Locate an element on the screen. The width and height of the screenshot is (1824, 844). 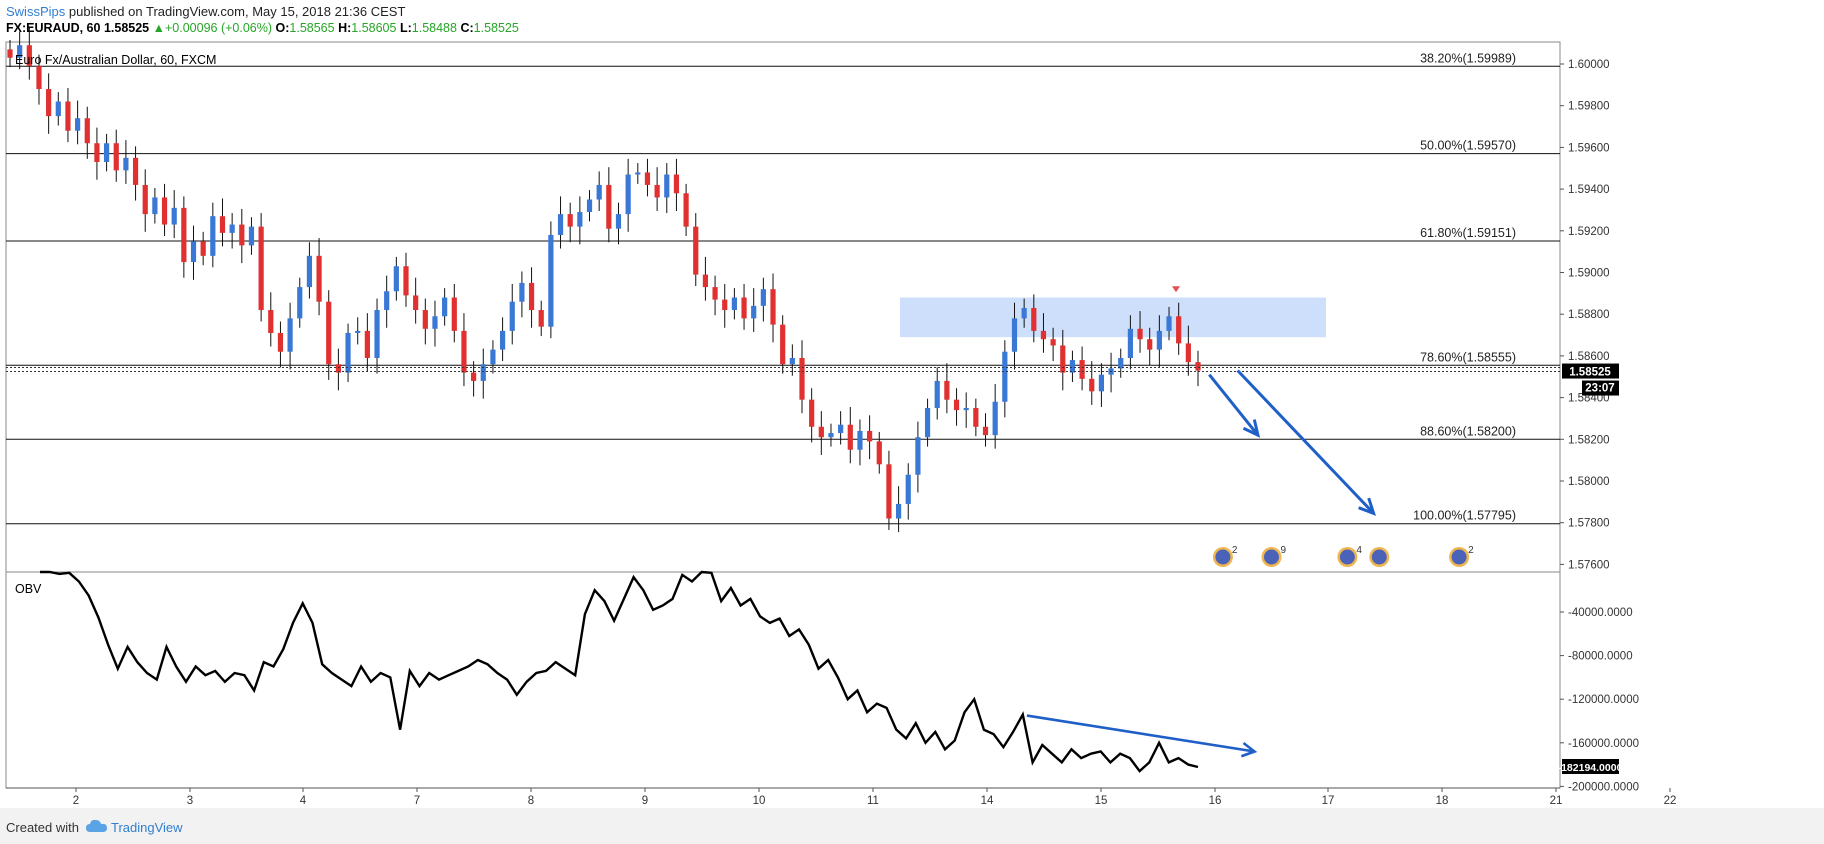
high-label: H: is located at coordinates (345, 28).